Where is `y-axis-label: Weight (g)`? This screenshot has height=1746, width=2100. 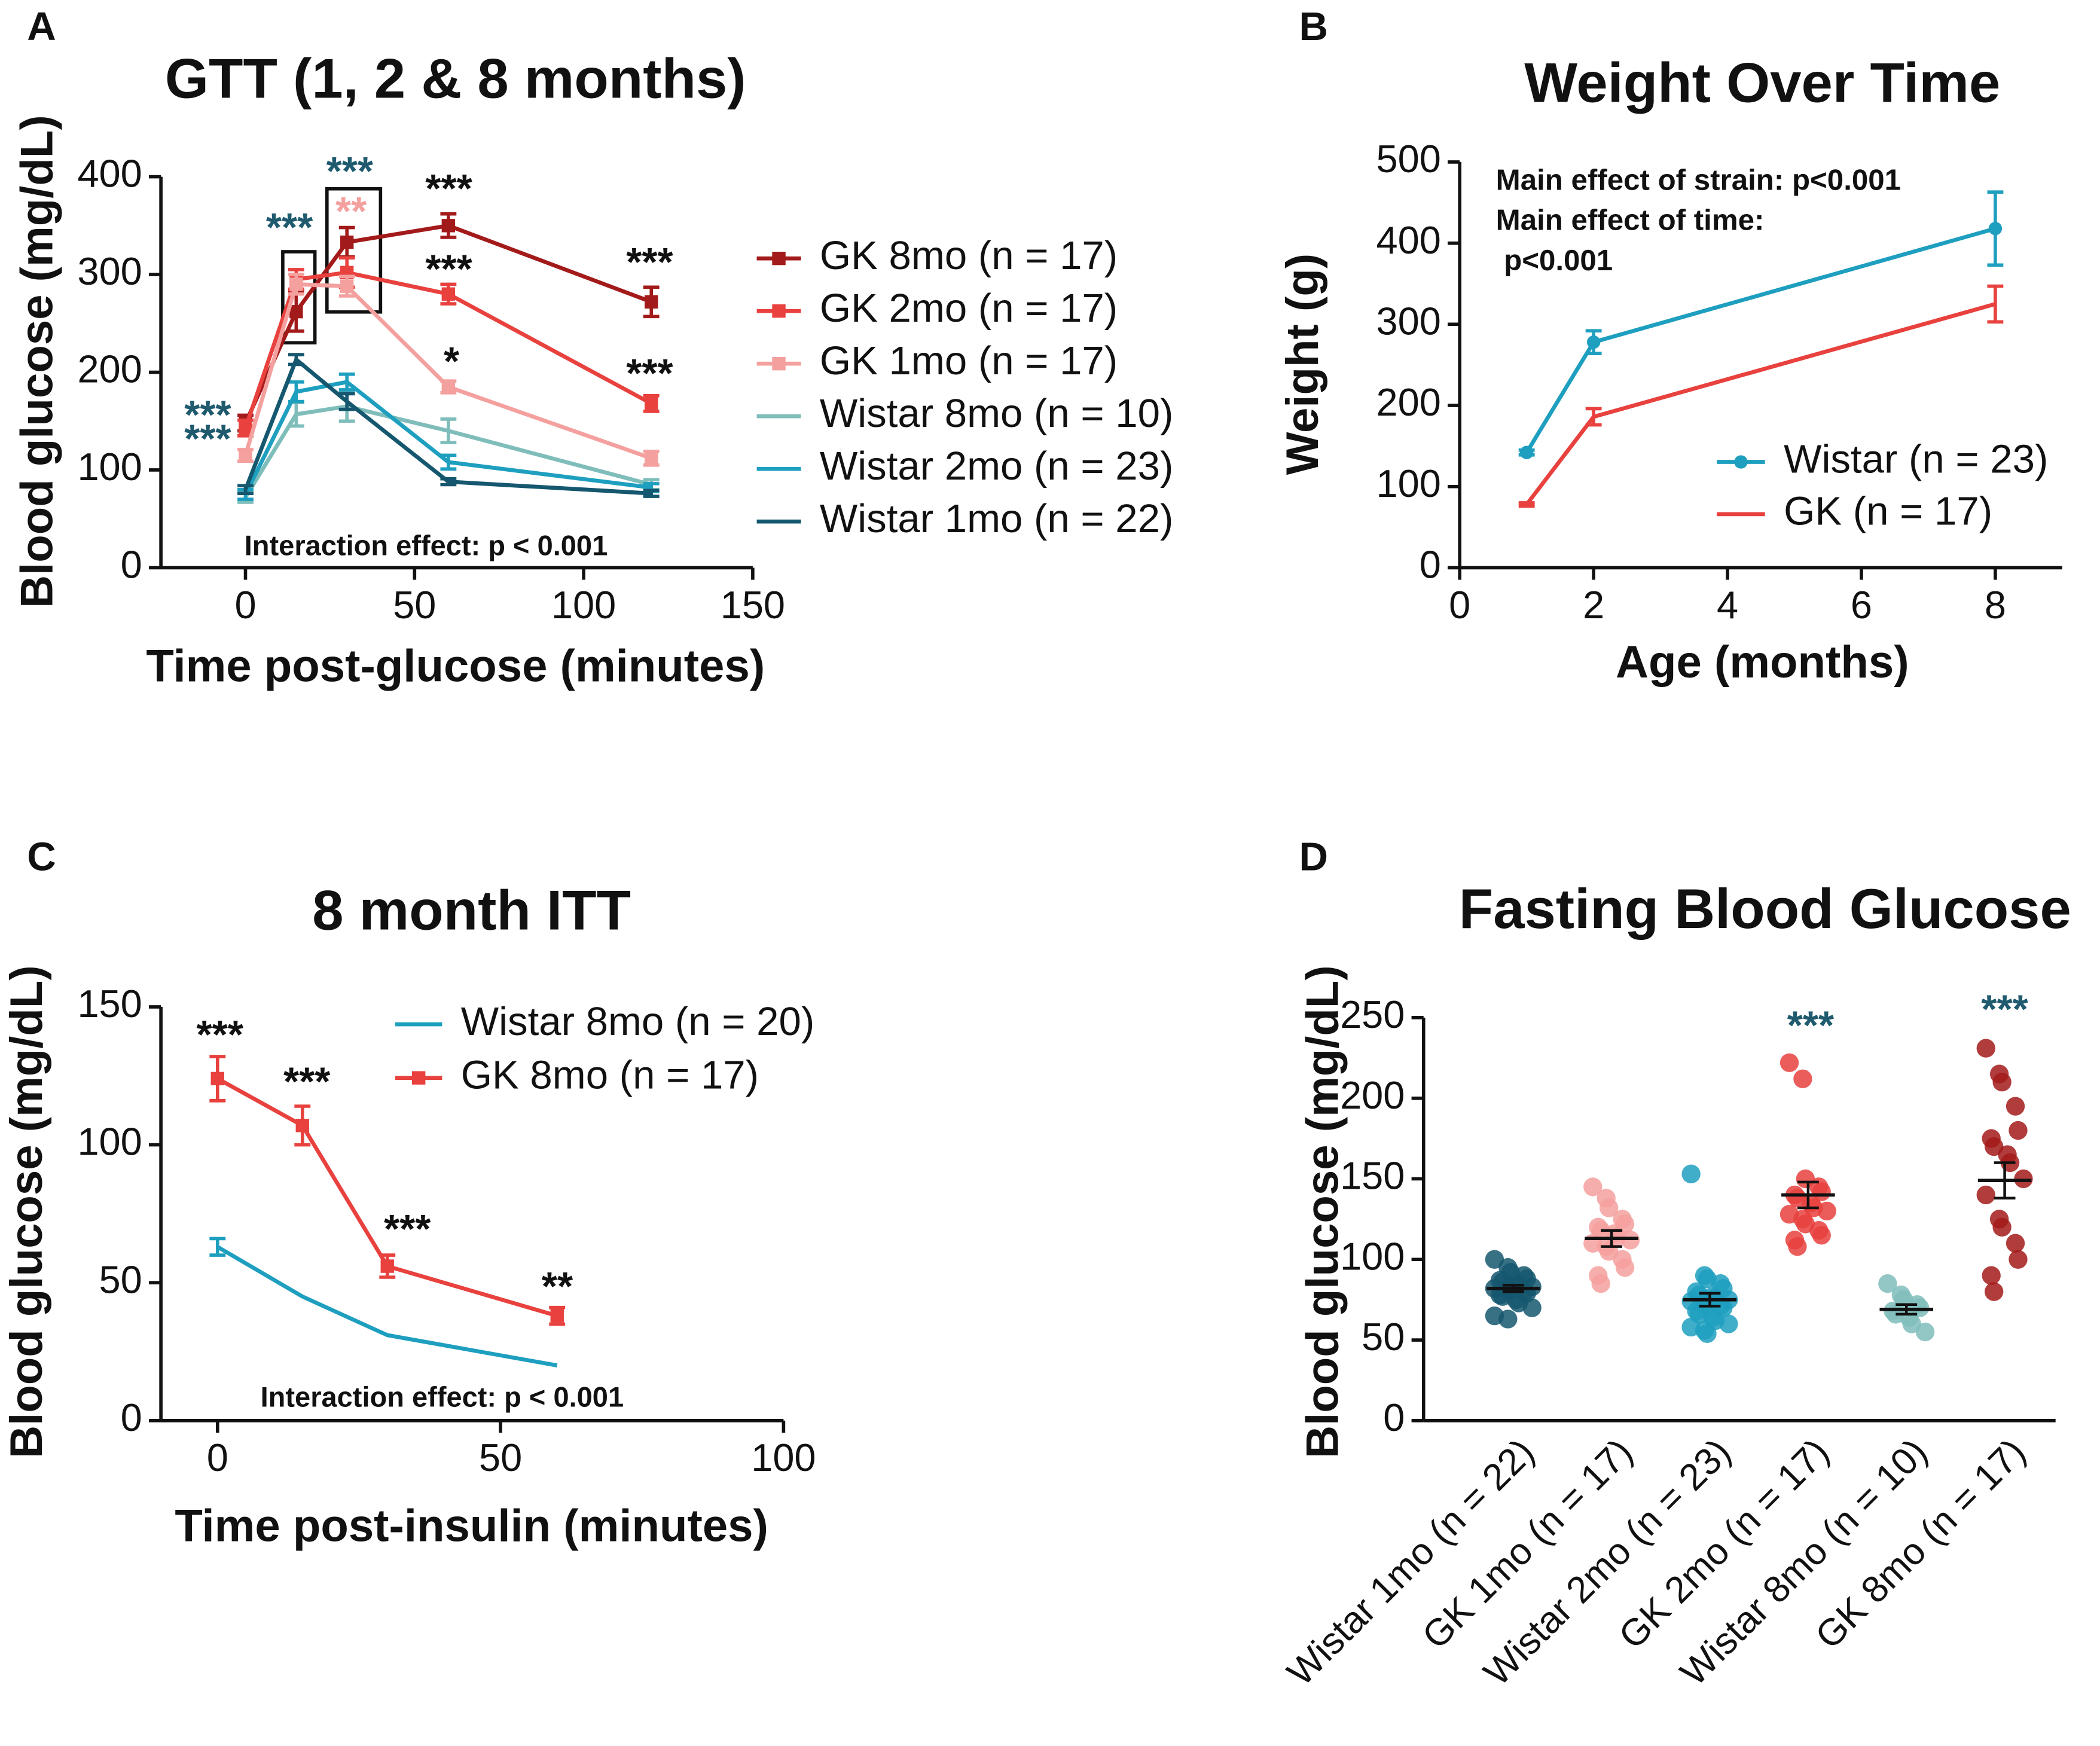
y-axis-label: Weight (g) is located at coordinates (1302, 364).